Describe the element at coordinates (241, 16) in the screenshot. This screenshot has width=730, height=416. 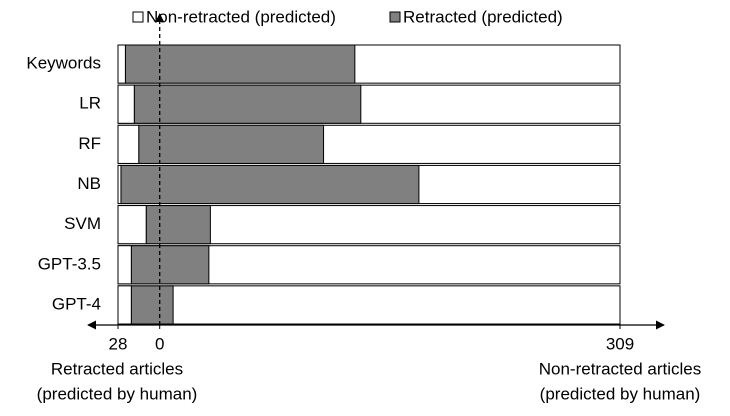
I see `legend-label: Non-retracted (predicted)` at that location.